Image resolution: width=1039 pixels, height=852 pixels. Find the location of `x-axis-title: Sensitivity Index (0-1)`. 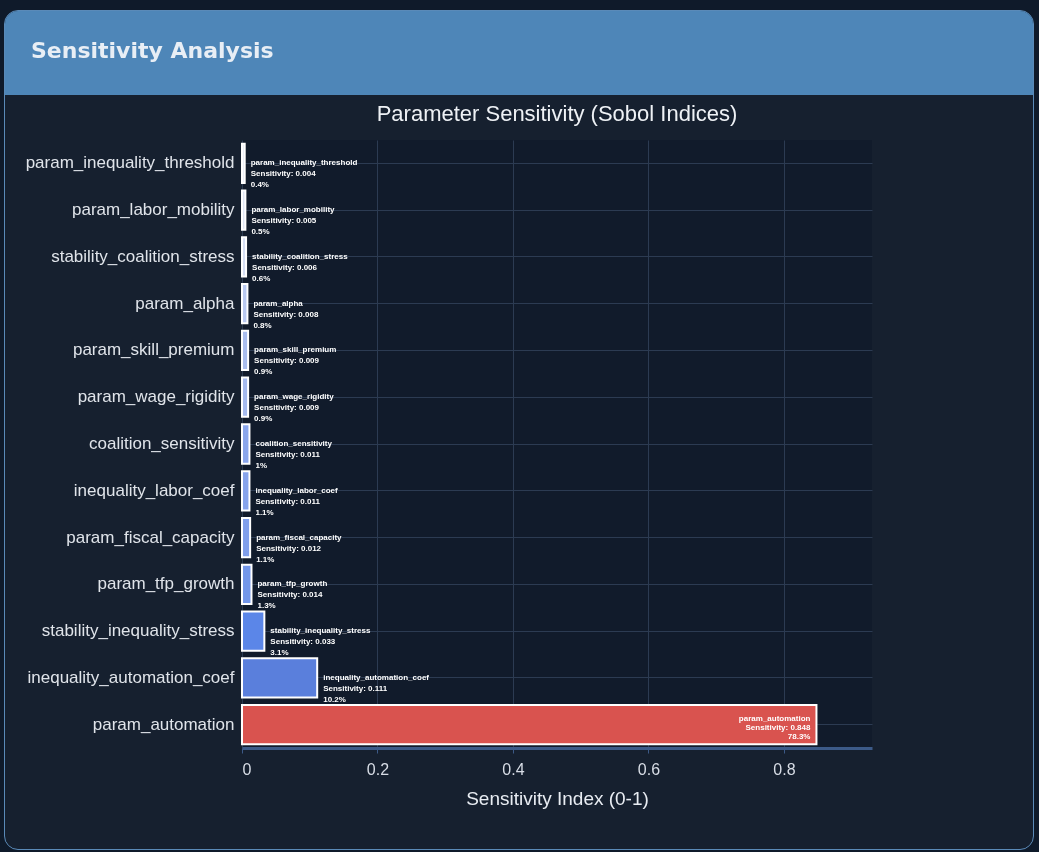

x-axis-title: Sensitivity Index (0-1) is located at coordinates (557, 798).